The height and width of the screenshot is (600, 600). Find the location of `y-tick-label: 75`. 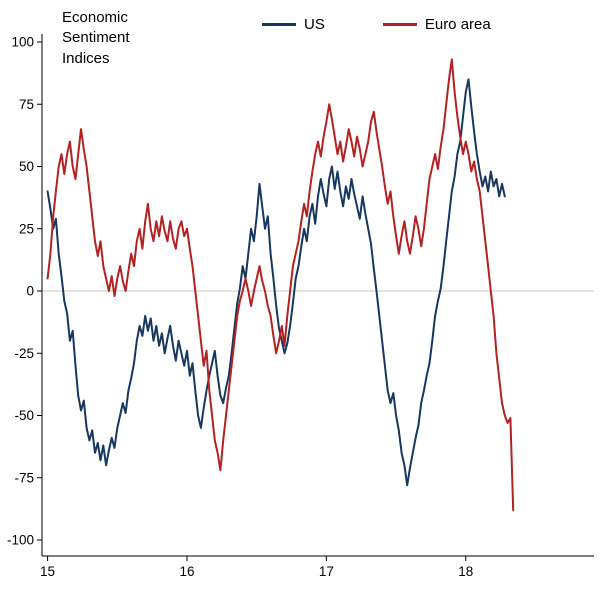

y-tick-label: 75 is located at coordinates (26, 104).